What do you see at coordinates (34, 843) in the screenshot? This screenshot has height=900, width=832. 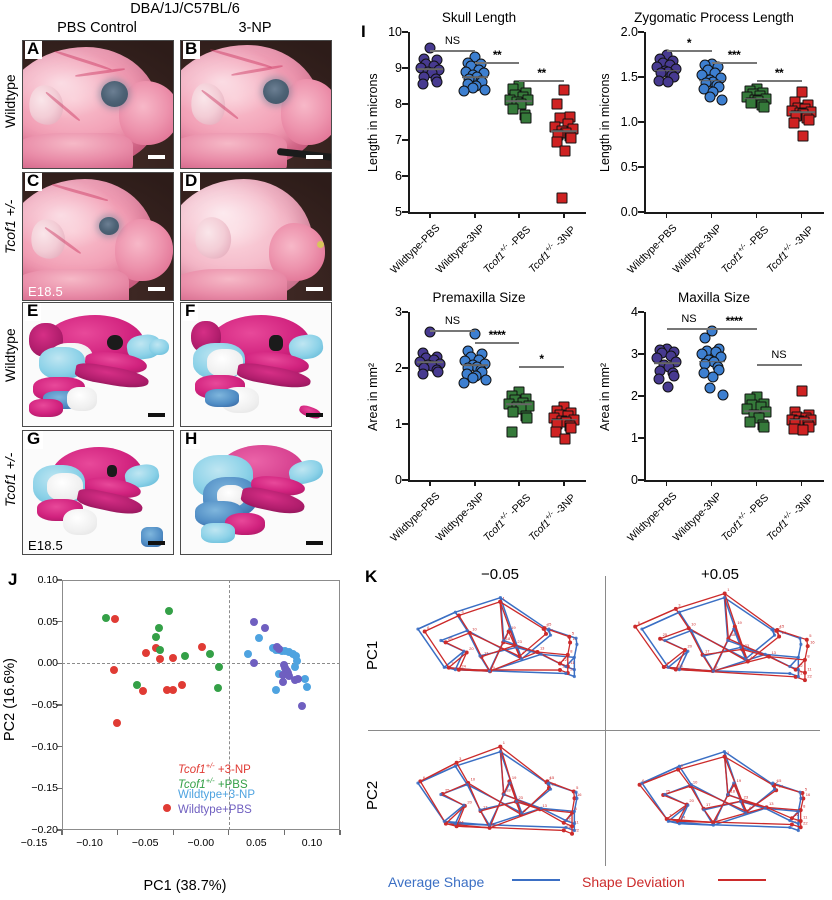 I see `pca-x-tick-label: −0.15` at bounding box center [34, 843].